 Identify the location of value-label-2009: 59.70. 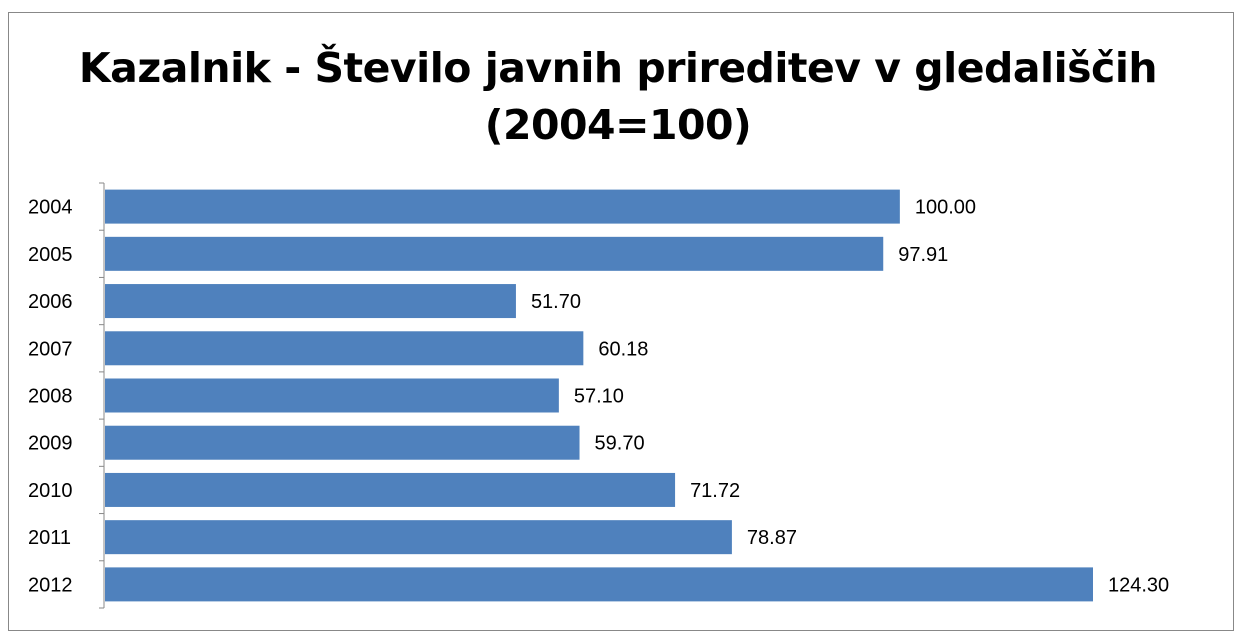
(620, 444).